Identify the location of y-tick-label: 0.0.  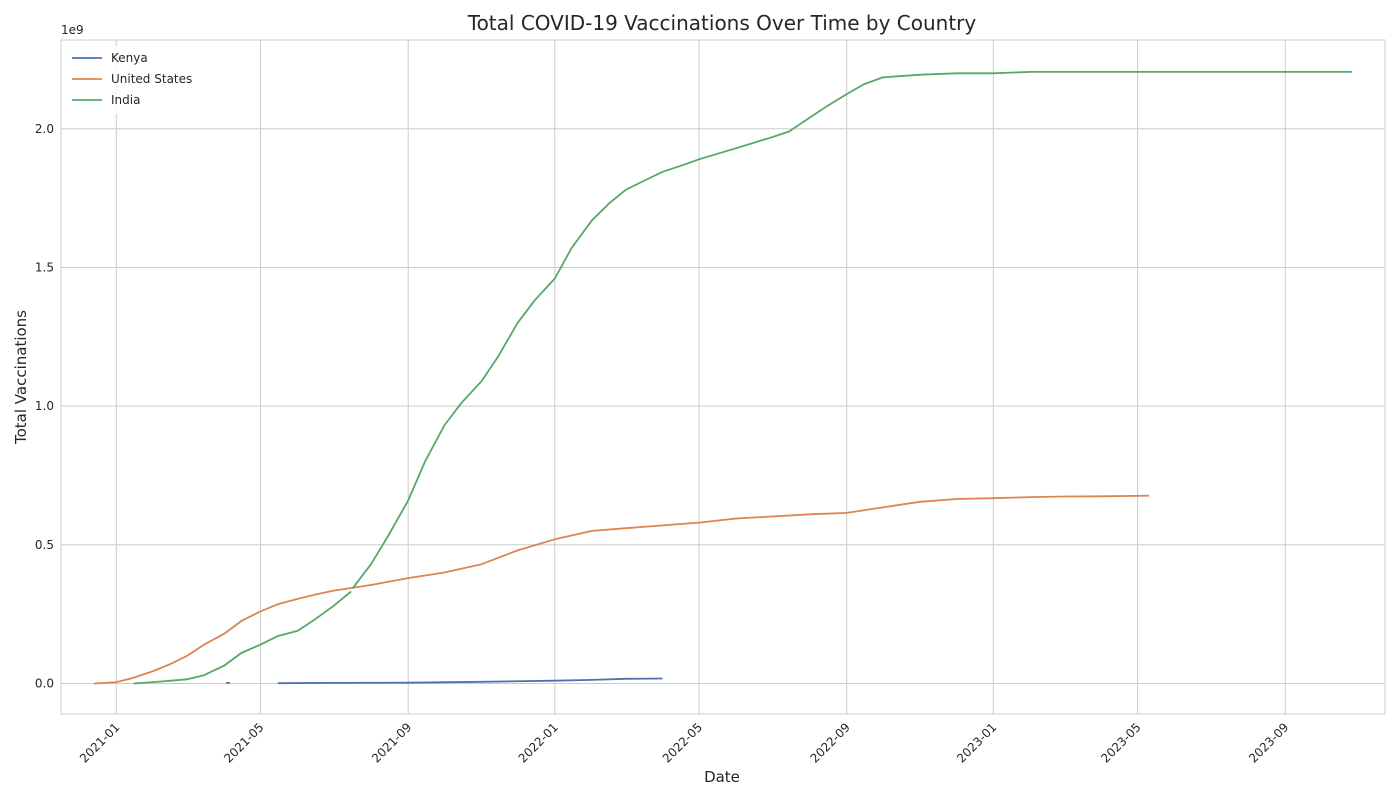
(44, 683).